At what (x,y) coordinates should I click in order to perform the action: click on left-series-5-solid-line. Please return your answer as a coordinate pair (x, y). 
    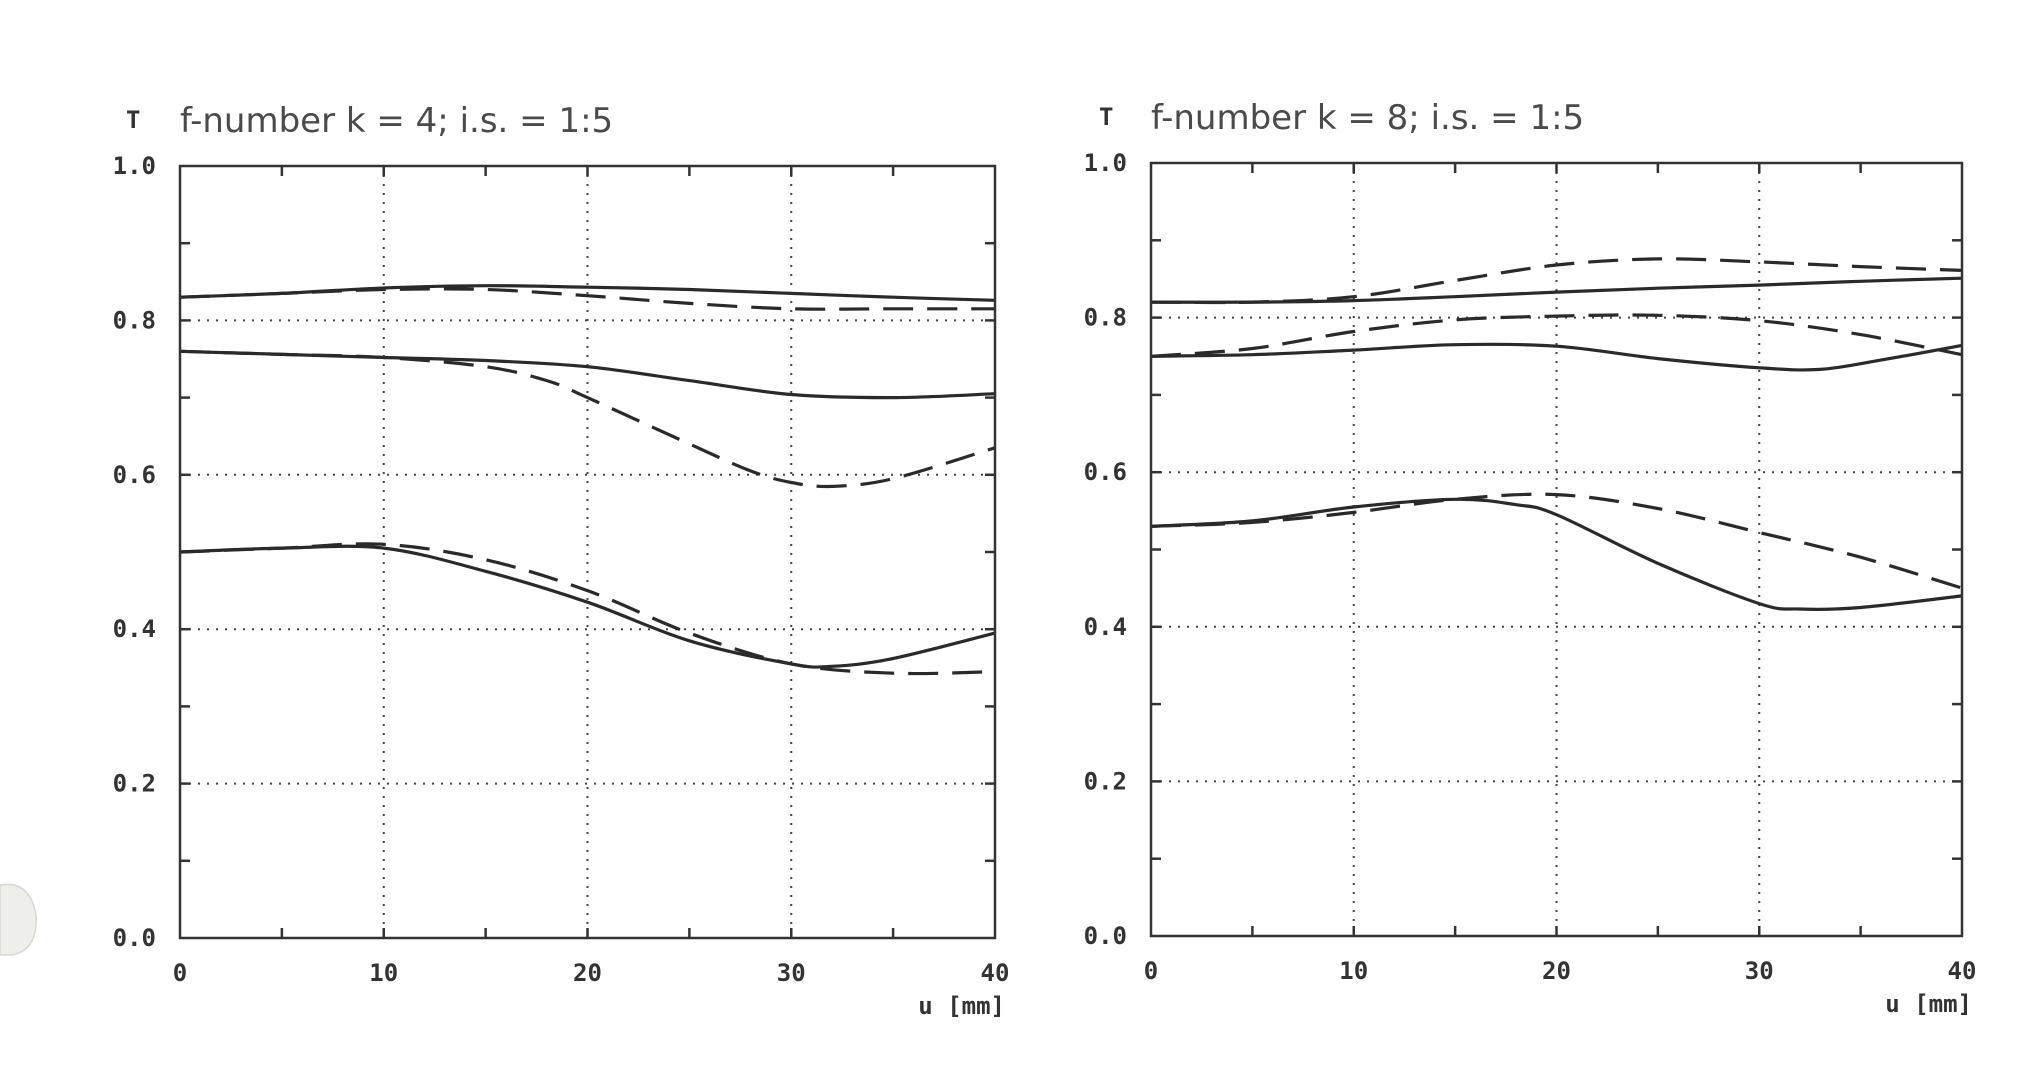
    Looking at the image, I should click on (587, 606).